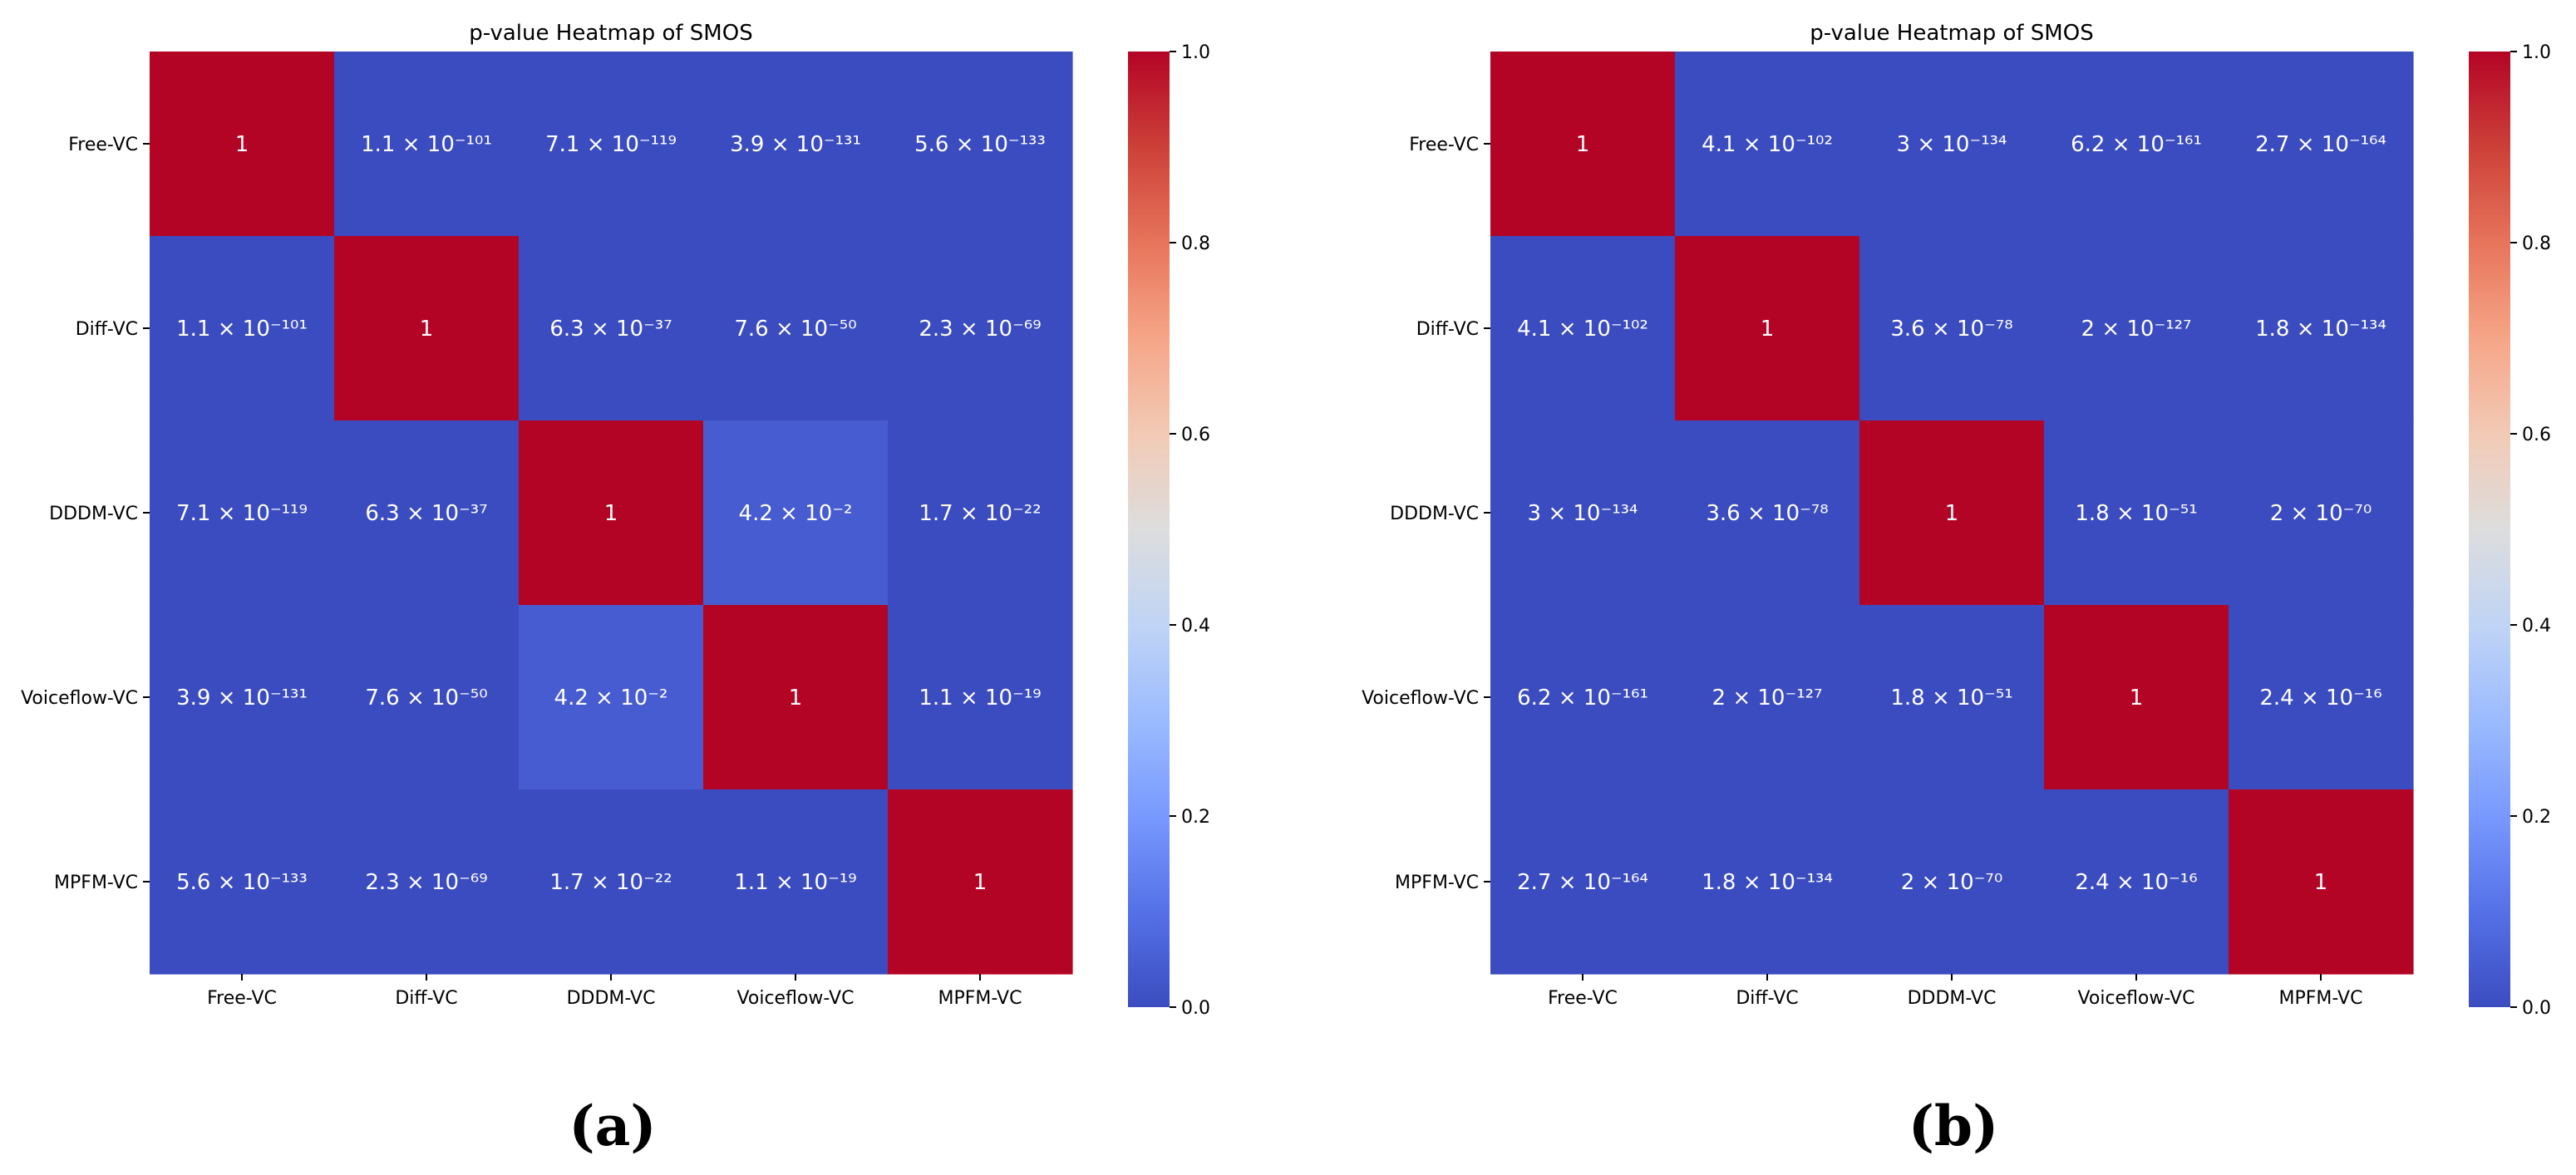  What do you see at coordinates (426, 998) in the screenshot?
I see `panel-a-xtick-label: Diff-VC` at bounding box center [426, 998].